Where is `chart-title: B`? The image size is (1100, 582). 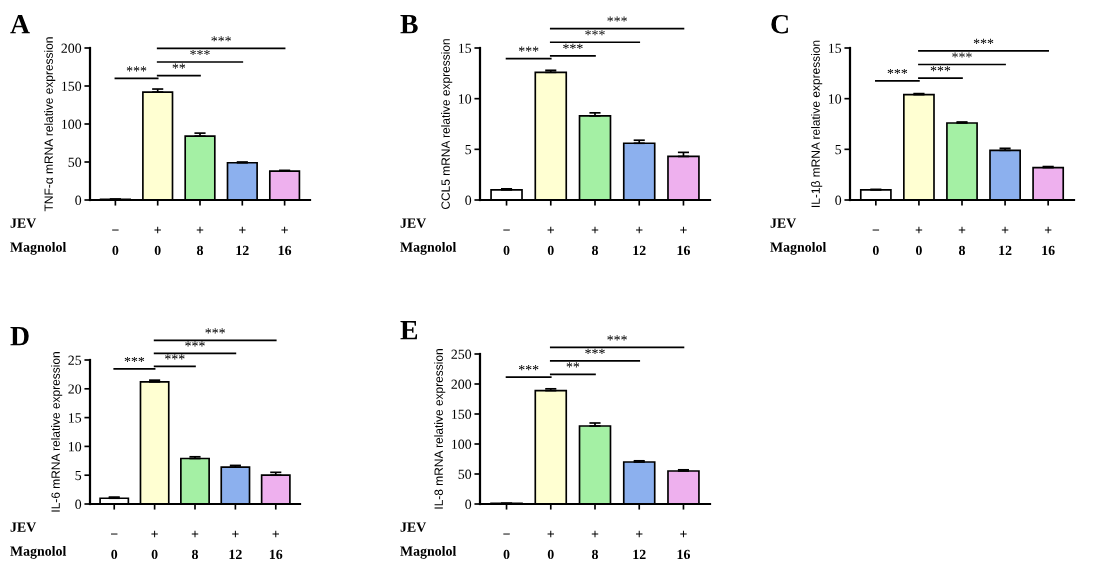 chart-title: B is located at coordinates (409, 24).